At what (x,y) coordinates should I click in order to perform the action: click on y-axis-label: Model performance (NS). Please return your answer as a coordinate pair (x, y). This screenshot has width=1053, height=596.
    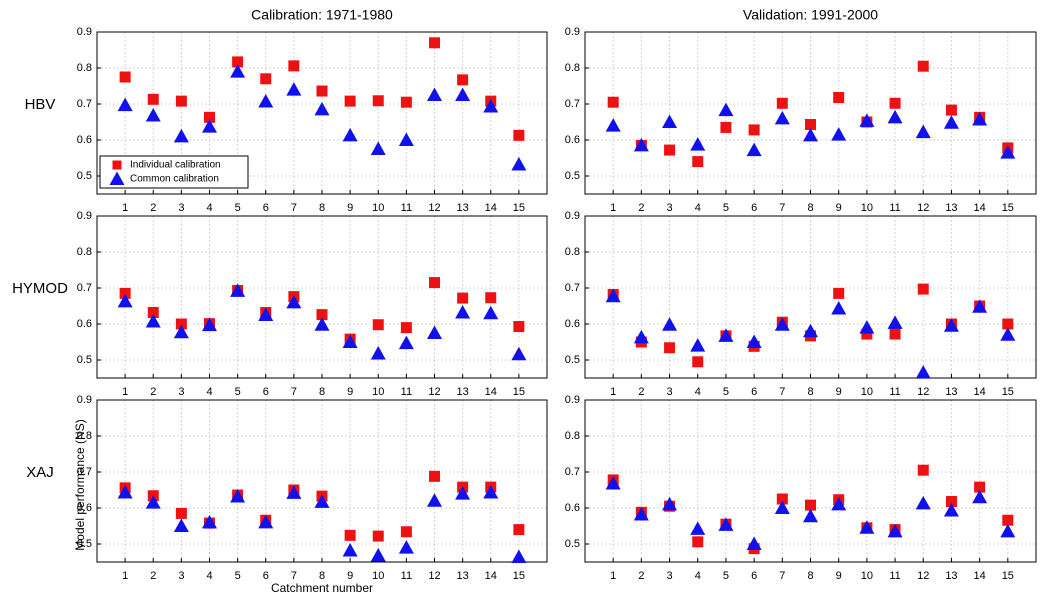
    Looking at the image, I should click on (80, 484).